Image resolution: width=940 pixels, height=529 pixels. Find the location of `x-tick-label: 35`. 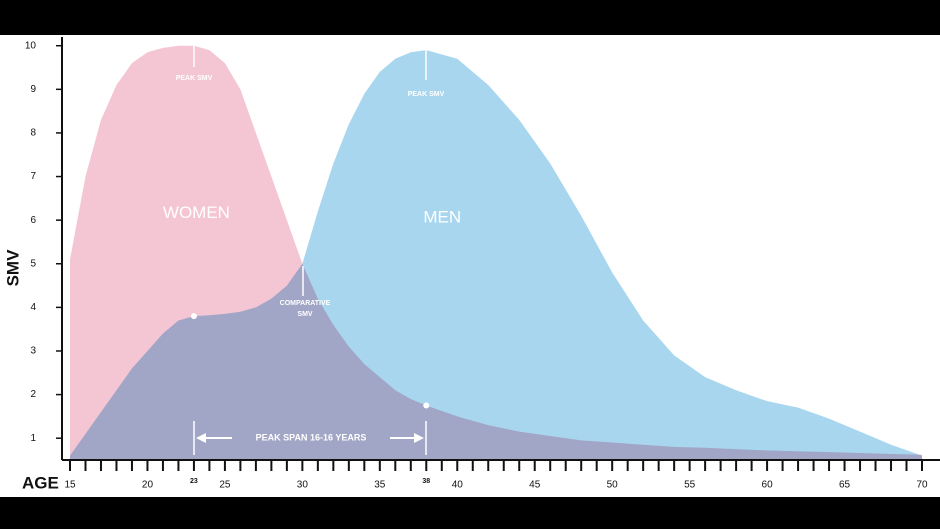

x-tick-label: 35 is located at coordinates (380, 485).